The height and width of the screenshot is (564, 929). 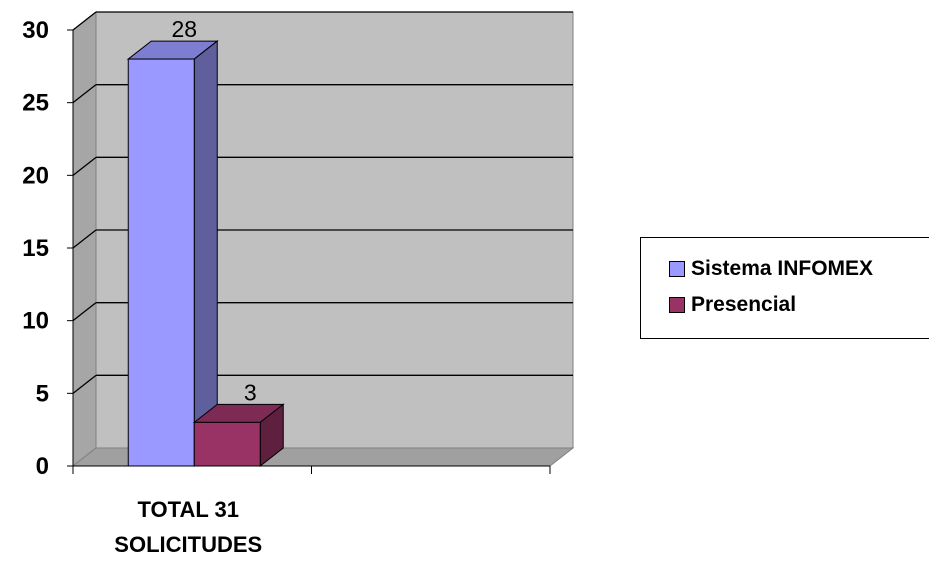 What do you see at coordinates (35, 175) in the screenshot?
I see `y-tick-label: 20` at bounding box center [35, 175].